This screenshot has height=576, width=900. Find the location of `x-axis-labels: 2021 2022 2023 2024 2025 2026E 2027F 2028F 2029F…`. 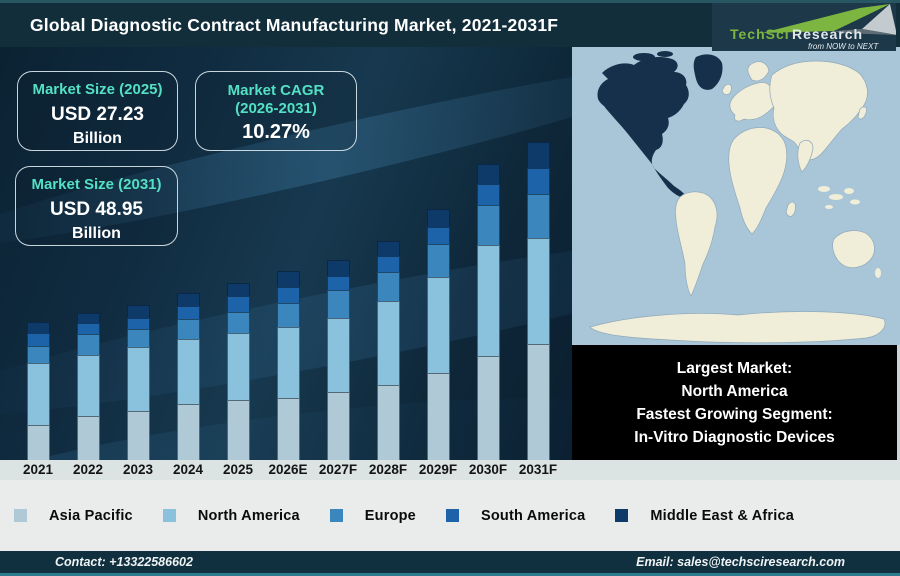

x-axis-labels: 2021 2022 2023 2024 2025 2026E 2027F 2028F 2029F… is located at coordinates (288, 469).